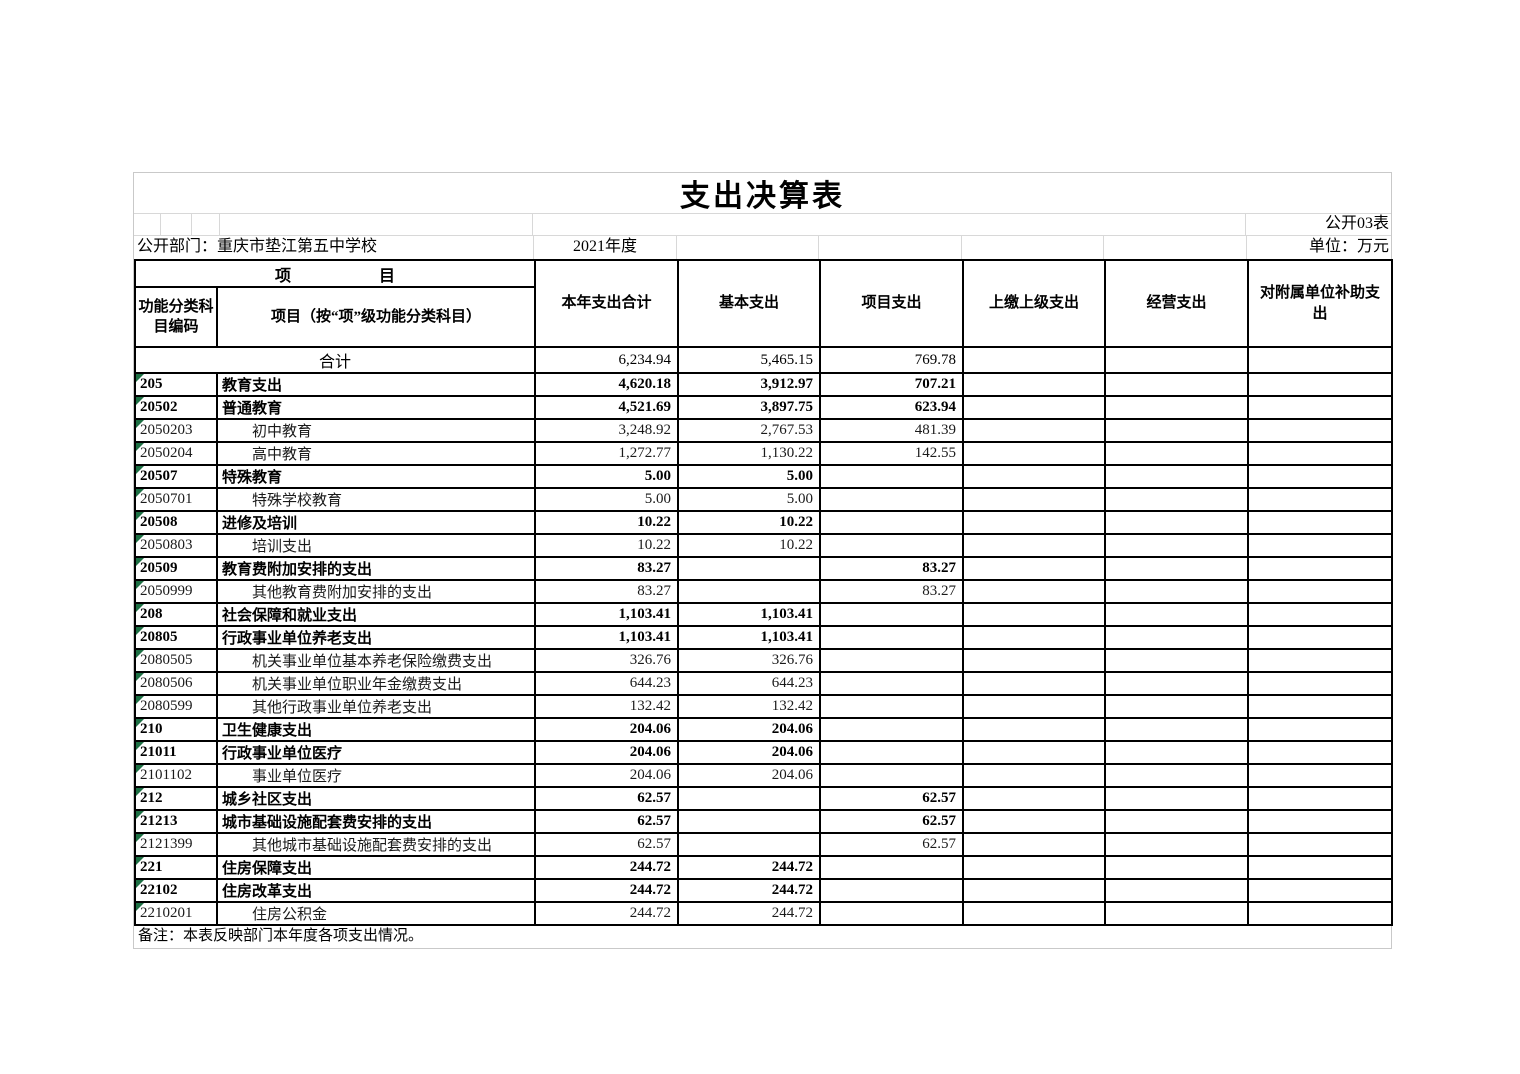 Image resolution: width=1520 pixels, height=1074 pixels. Describe the element at coordinates (387, 276) in the screenshot. I see `header-project-char-right: 目` at that location.